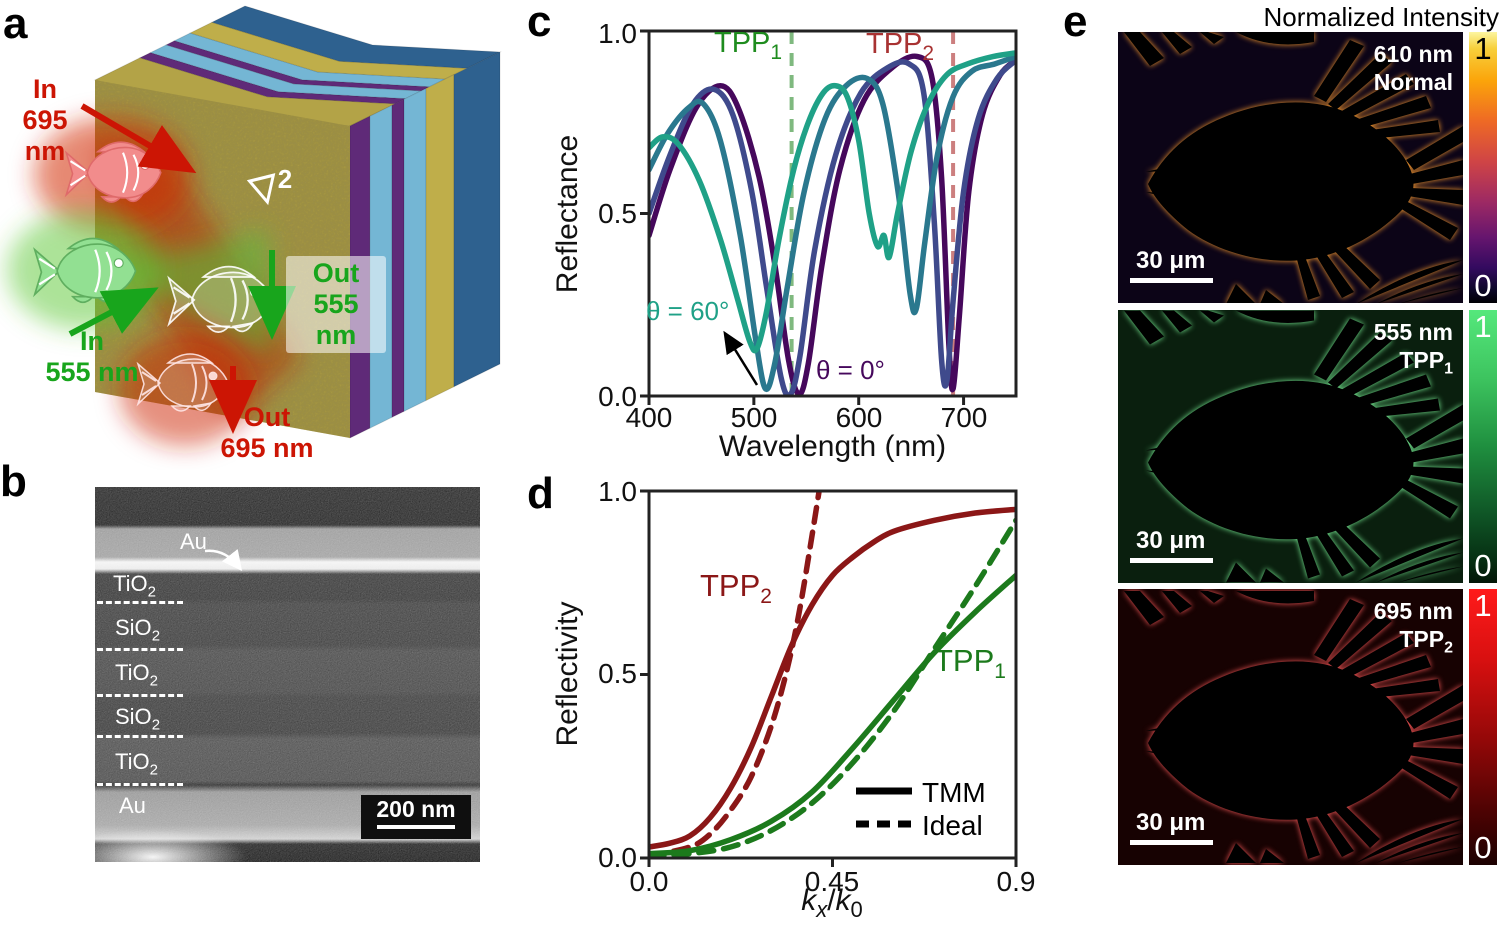  Describe the element at coordinates (336, 304) in the screenshot. I see `label-out-555: Out 555 nm` at that location.